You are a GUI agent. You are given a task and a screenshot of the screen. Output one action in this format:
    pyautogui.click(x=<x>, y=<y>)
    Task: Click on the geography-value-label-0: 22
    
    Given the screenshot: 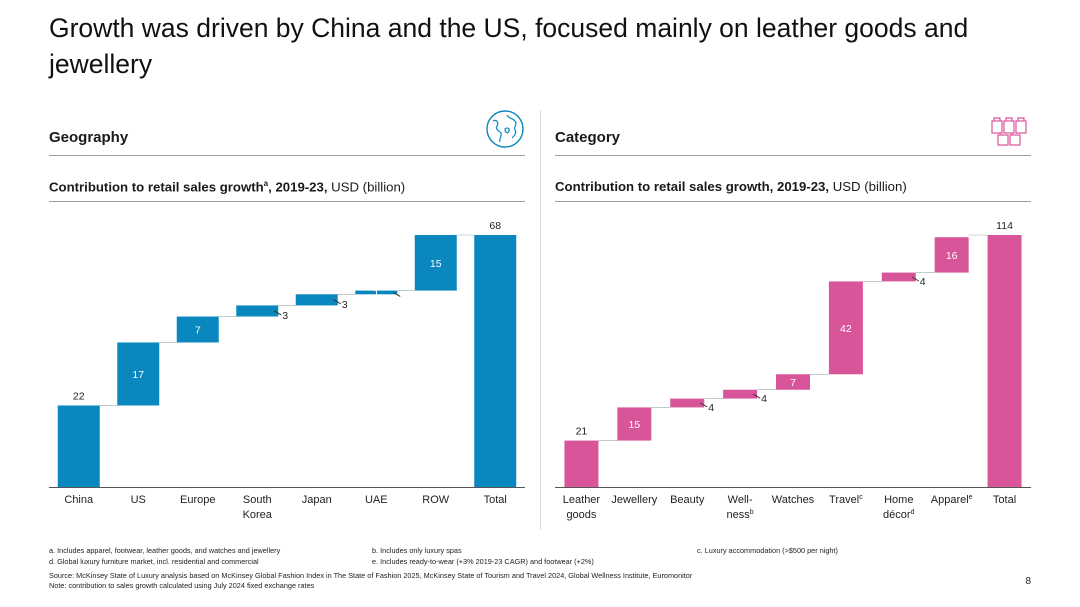 What is the action you would take?
    pyautogui.click(x=79, y=396)
    